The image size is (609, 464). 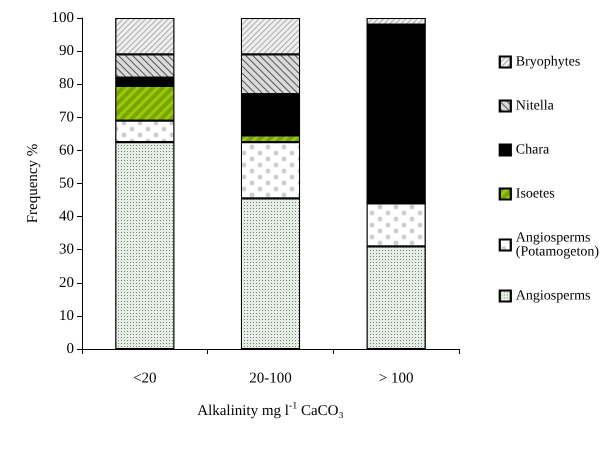 What do you see at coordinates (33, 184) in the screenshot?
I see `y-axis-title: Frequency %` at bounding box center [33, 184].